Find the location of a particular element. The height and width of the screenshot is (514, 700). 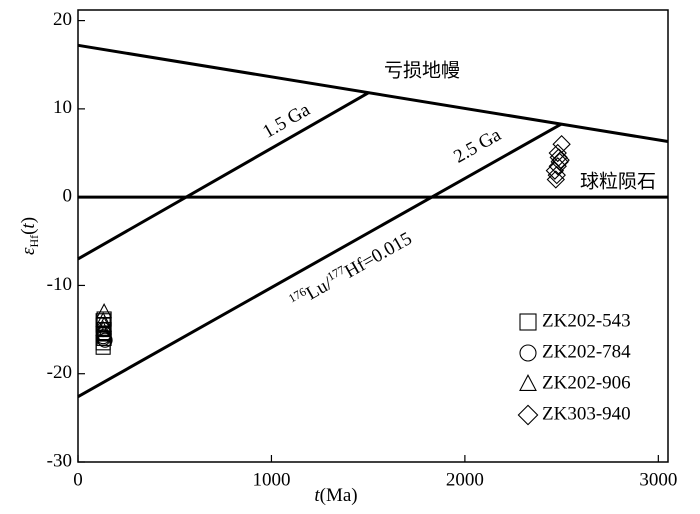

legend-label: ZK202-906 is located at coordinates (586, 382).